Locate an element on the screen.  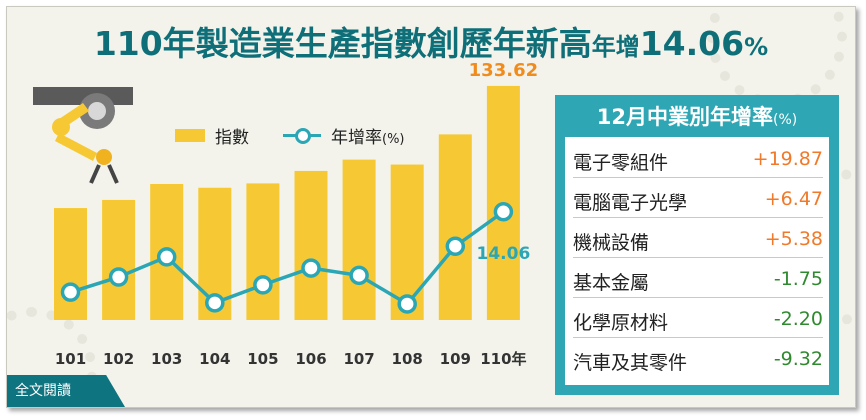
x-tick-label: 102 is located at coordinates (118, 359).